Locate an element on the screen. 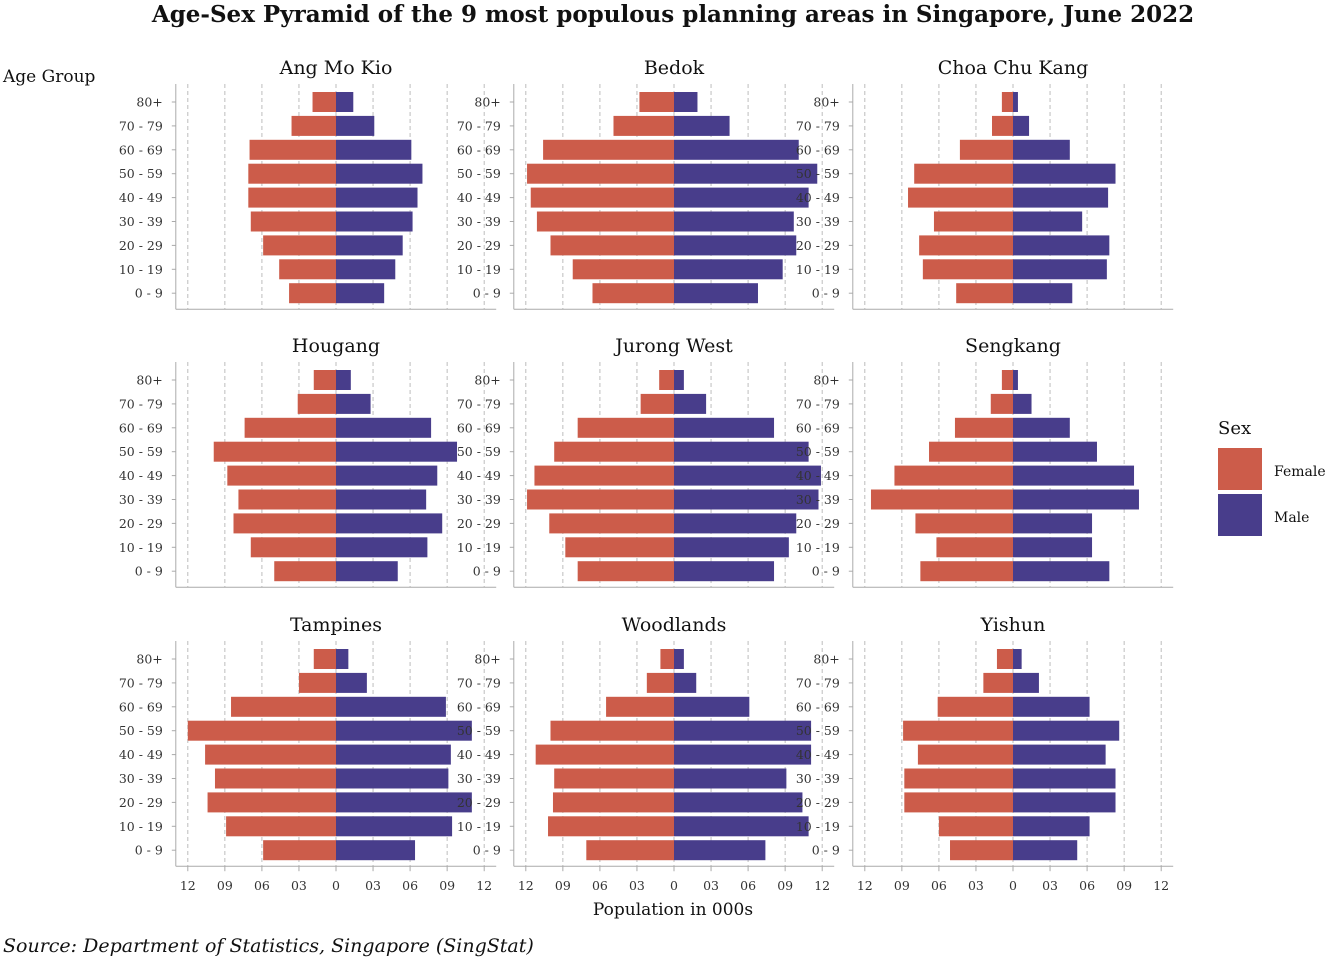 The height and width of the screenshot is (960, 1344). y-tick-label: 20 - 29 is located at coordinates (479, 245).